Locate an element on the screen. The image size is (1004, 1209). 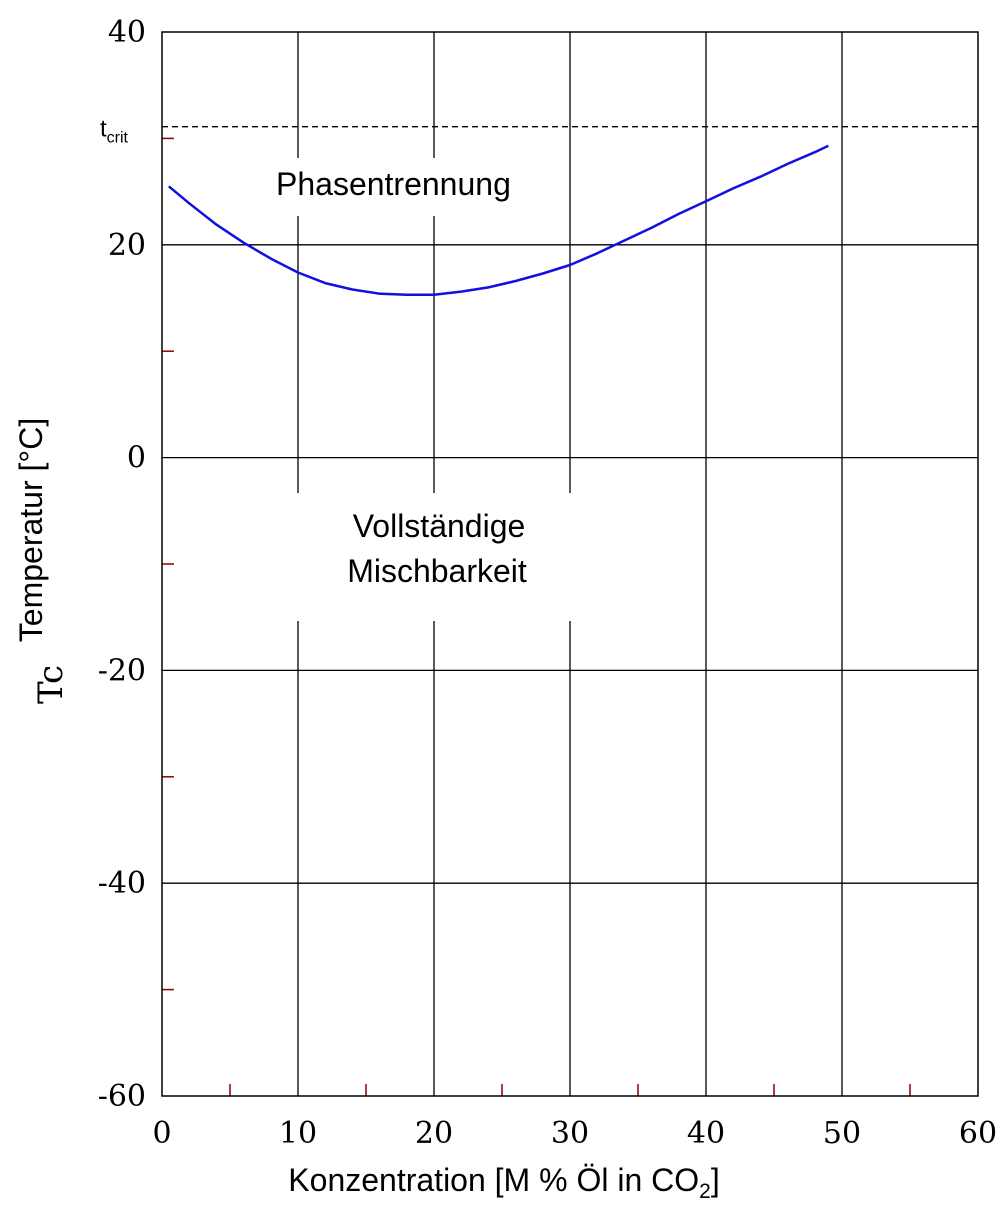
label-background-upper is located at coordinates (412, 187).